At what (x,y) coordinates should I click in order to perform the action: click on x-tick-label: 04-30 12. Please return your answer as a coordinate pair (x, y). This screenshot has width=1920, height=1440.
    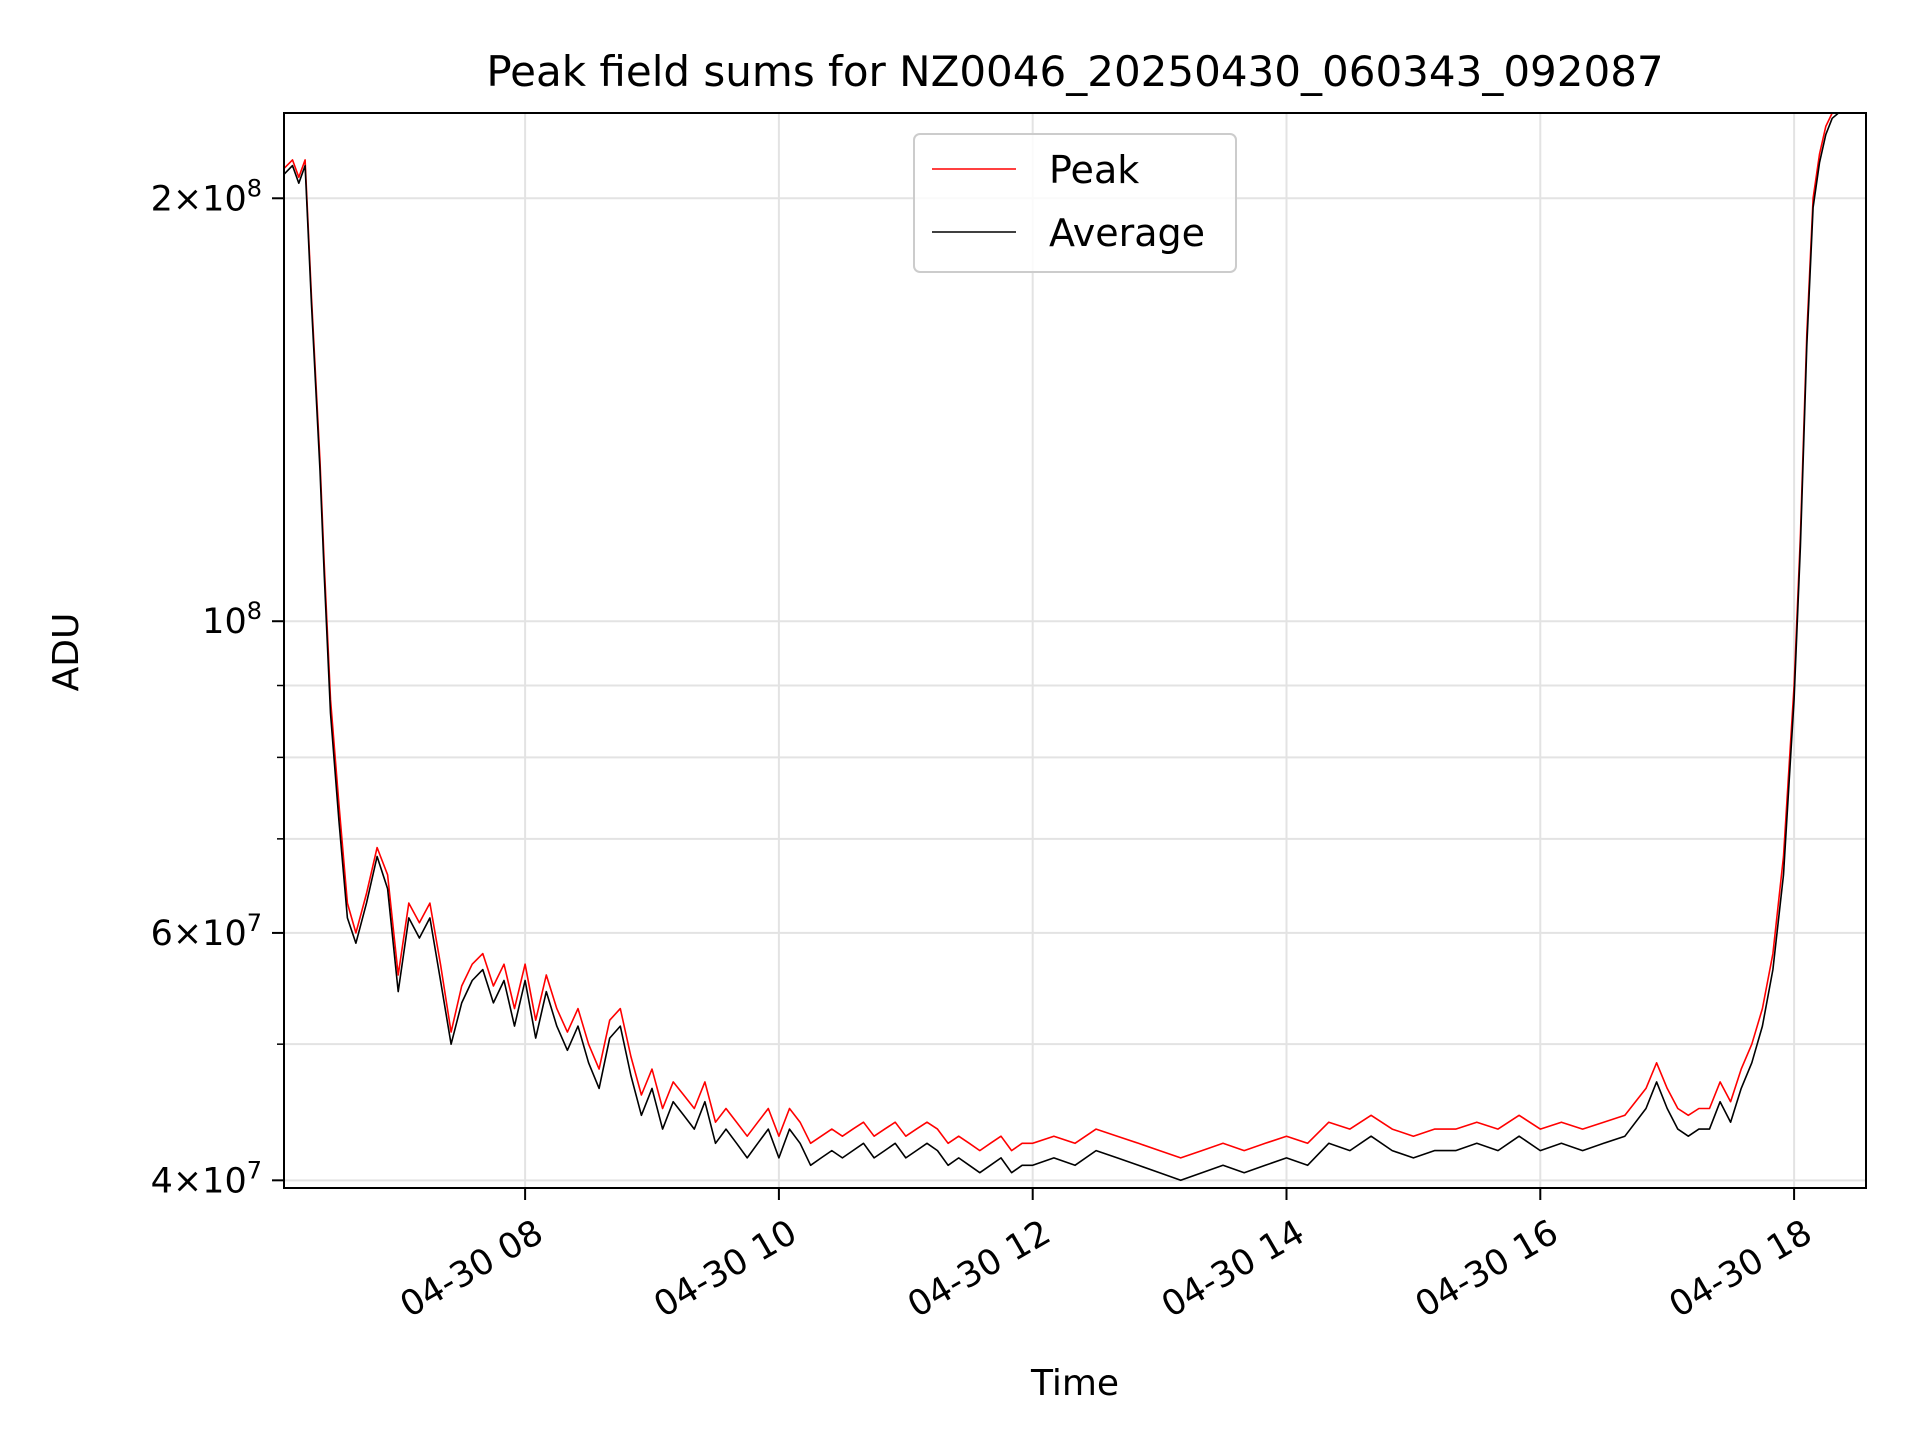
    Looking at the image, I should click on (979, 1269).